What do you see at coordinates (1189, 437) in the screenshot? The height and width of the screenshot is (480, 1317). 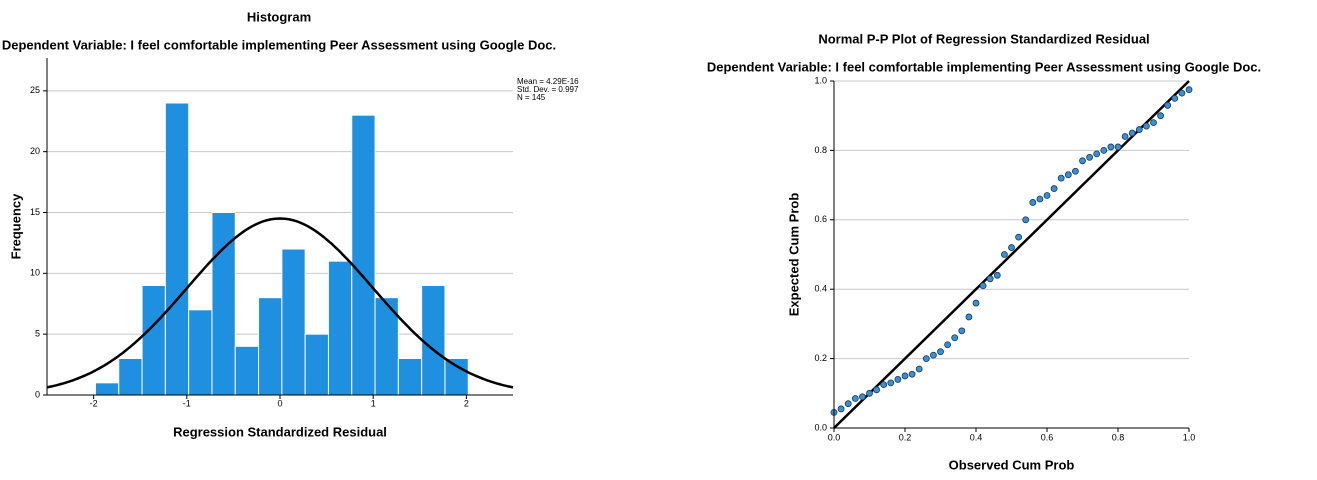 I see `x-tick-label: 1.0` at bounding box center [1189, 437].